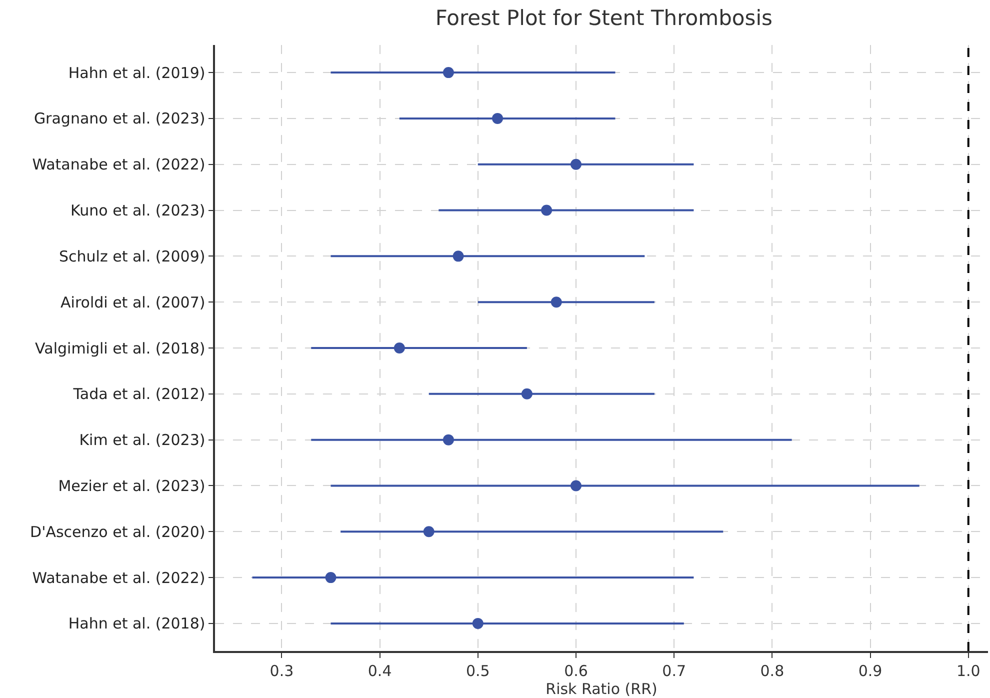 This screenshot has height=698, width=990. What do you see at coordinates (132, 485) in the screenshot?
I see `y-tick-label: Mezier et al. (2023)` at bounding box center [132, 485].